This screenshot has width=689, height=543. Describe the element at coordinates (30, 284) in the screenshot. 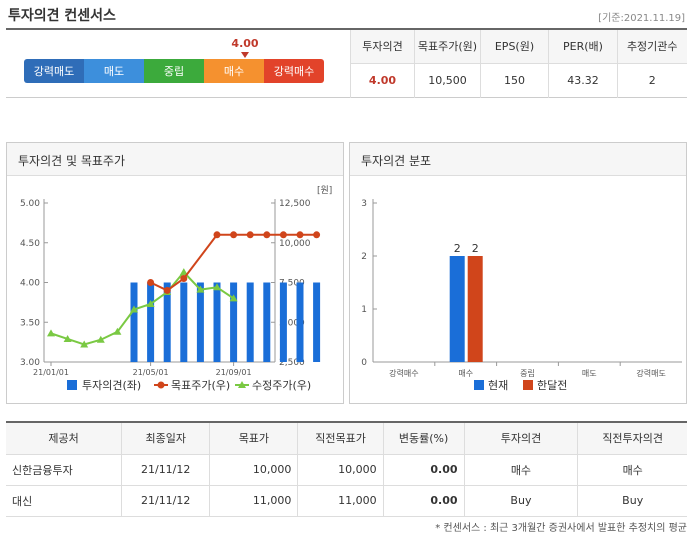

I see `y-left-tick-label: 4.00` at that location.